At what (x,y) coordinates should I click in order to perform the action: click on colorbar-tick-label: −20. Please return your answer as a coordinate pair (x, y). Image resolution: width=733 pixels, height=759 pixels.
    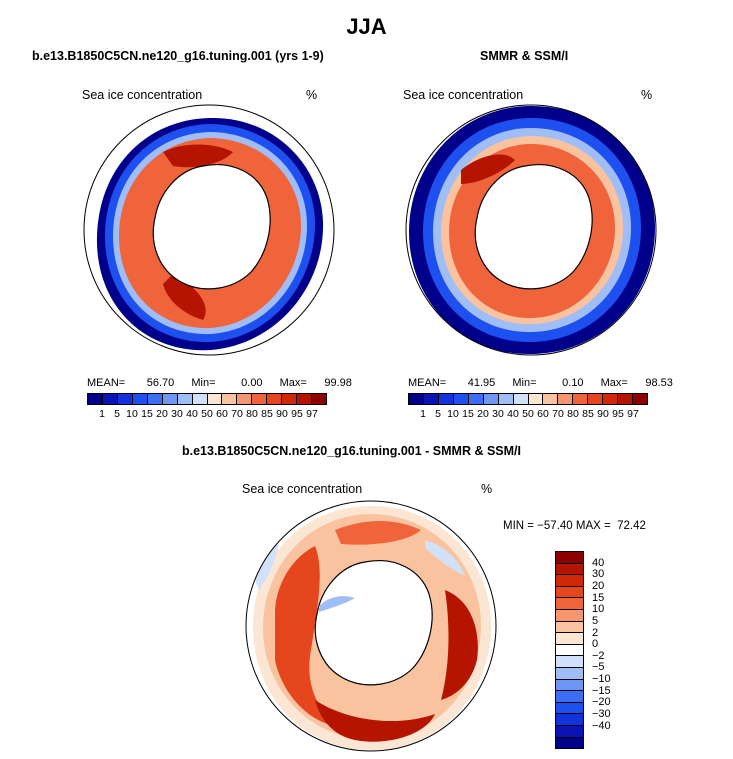
    Looking at the image, I should click on (601, 702).